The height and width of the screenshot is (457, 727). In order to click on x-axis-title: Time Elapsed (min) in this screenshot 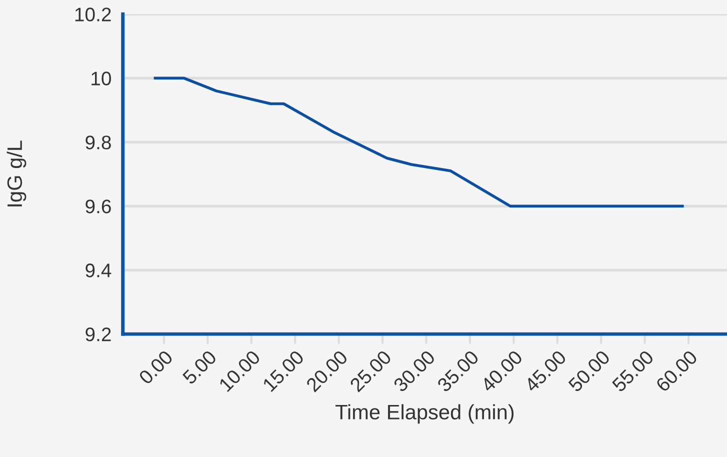, I will do `click(424, 414)`.